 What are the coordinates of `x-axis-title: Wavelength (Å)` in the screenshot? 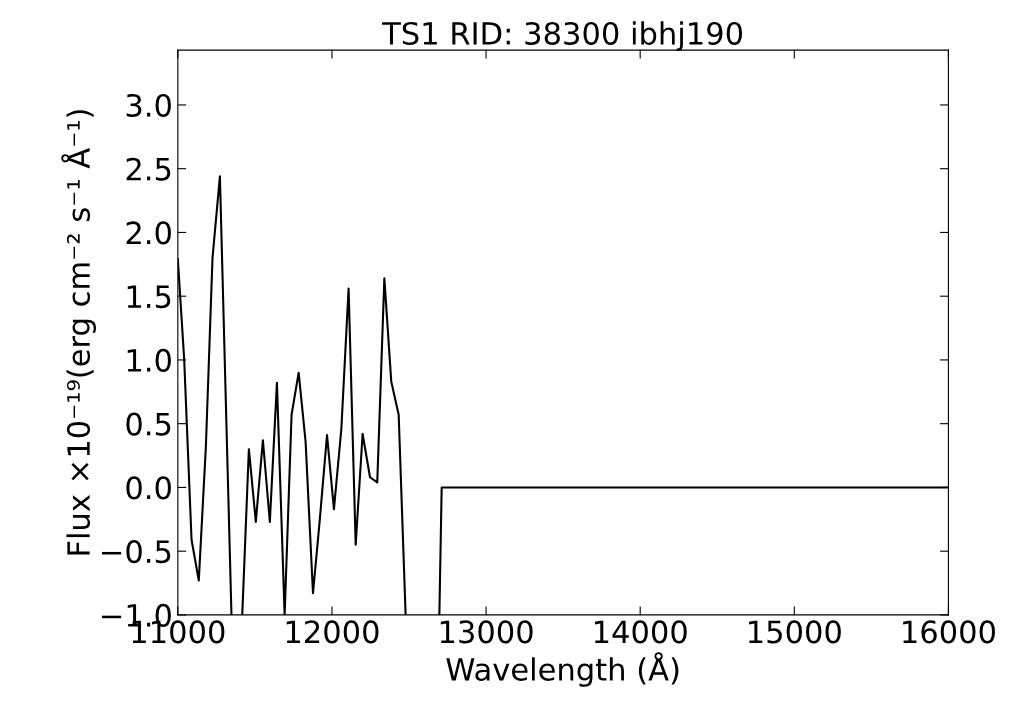 It's located at (562, 669).